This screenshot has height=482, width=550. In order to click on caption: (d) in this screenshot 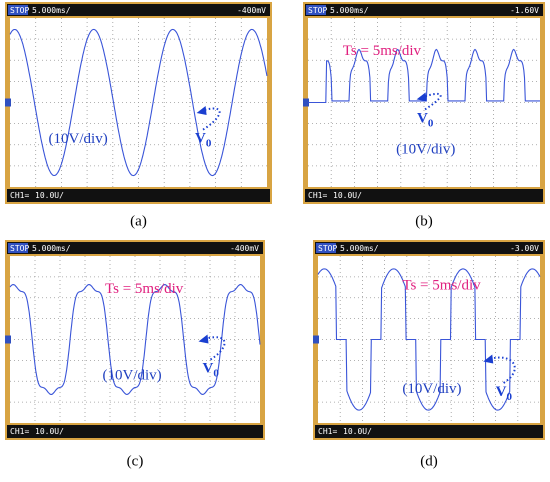, I will do `click(429, 461)`.